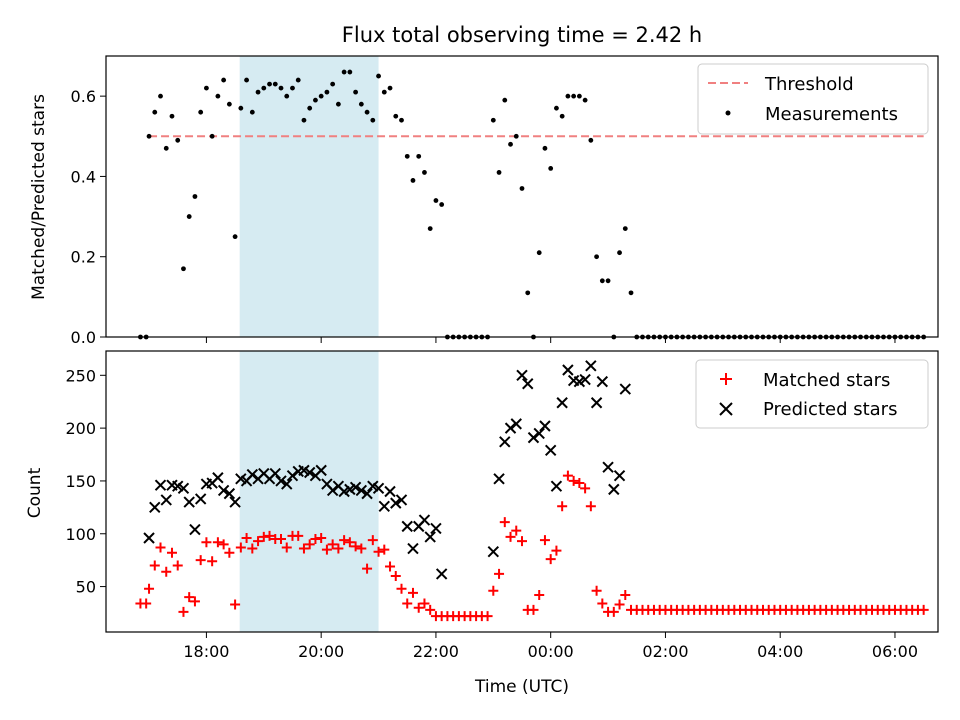 This screenshot has height=720, width=960. Describe the element at coordinates (39, 197) in the screenshot. I see `ratio-y-axis-label: Matched/Predicted stars` at that location.